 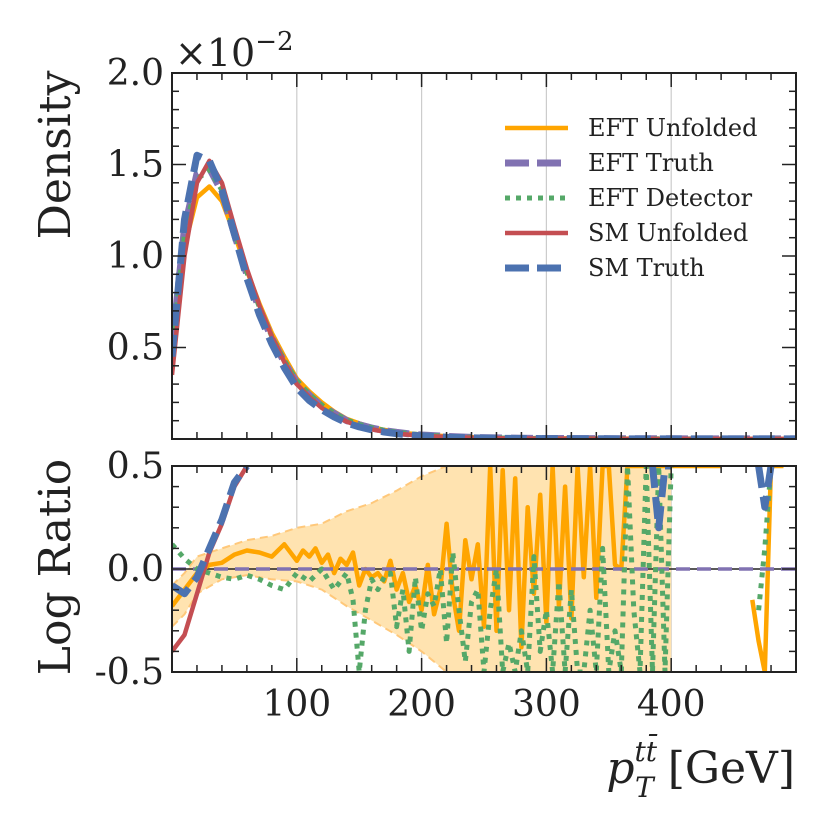 What do you see at coordinates (421, 704) in the screenshot?
I see `x-tick-label: 200` at bounding box center [421, 704].